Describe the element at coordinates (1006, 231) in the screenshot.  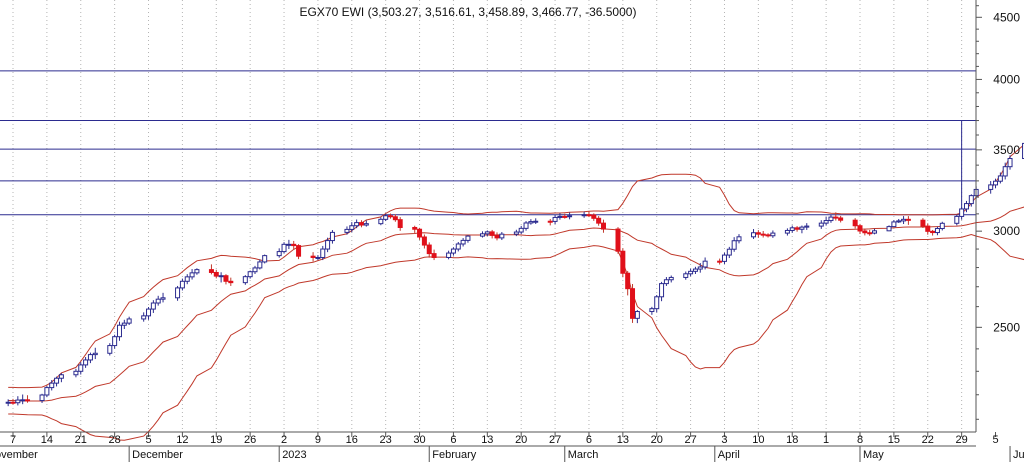
I see `y-tick-label: 3000` at that location.